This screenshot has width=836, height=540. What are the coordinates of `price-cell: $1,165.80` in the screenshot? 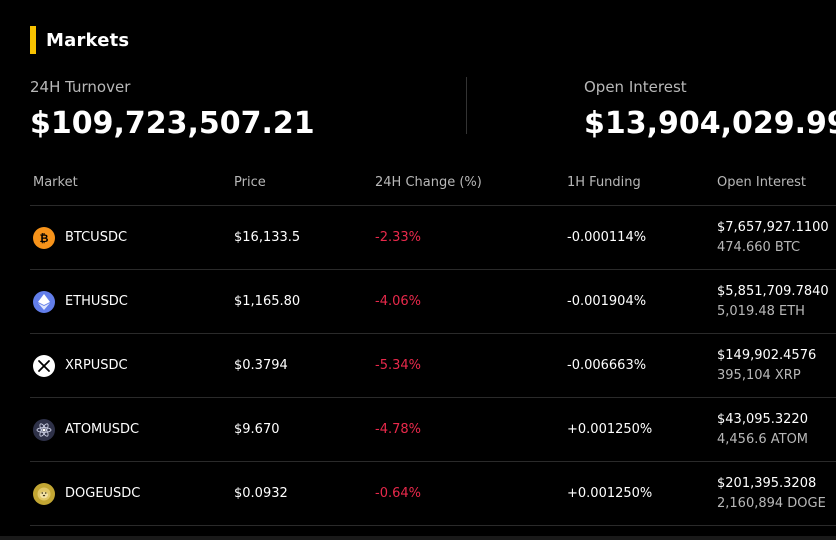 It's located at (267, 301).